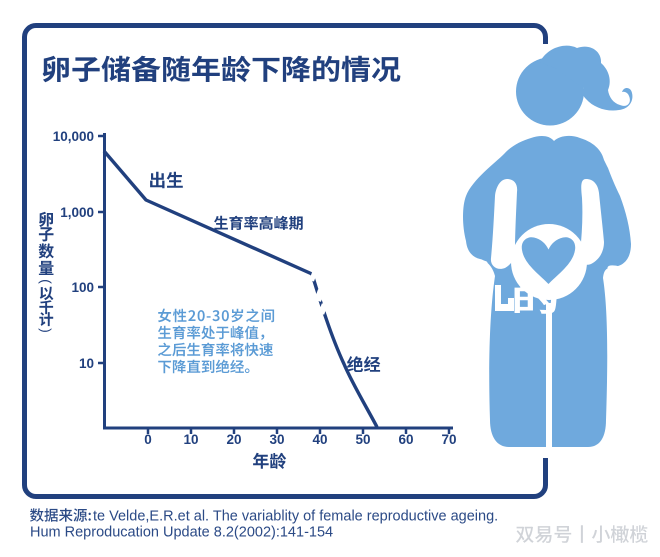 Image resolution: width=660 pixels, height=557 pixels. What do you see at coordinates (148, 439) in the screenshot?
I see `svg-text: 0` at bounding box center [148, 439].